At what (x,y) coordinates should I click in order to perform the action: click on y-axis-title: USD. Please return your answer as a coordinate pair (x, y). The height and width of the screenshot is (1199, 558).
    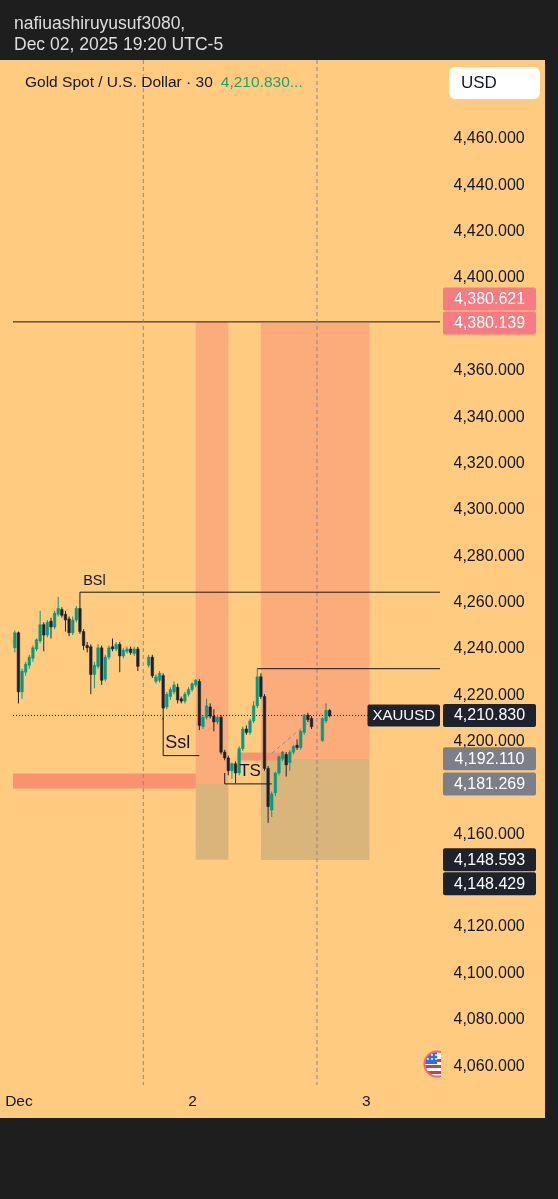
    Looking at the image, I should click on (494, 83).